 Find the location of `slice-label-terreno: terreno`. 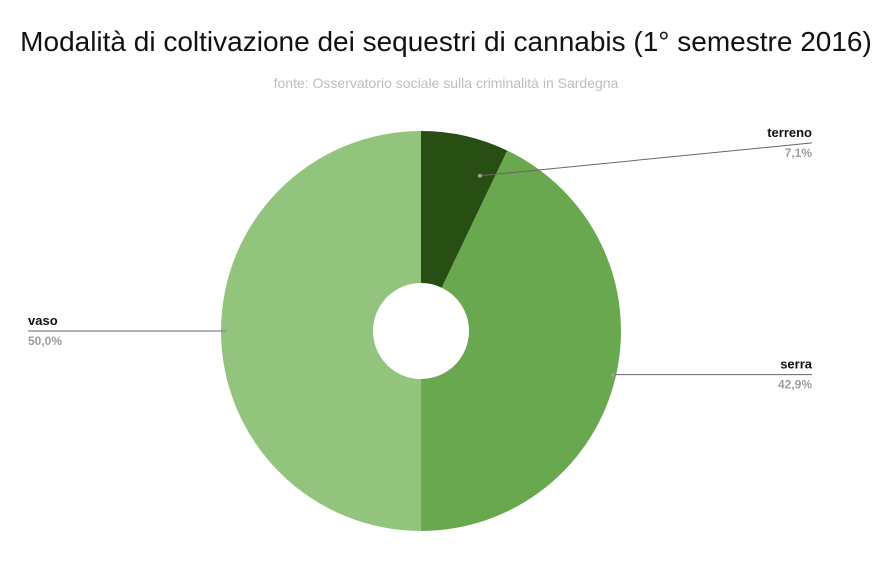

slice-label-terreno: terreno is located at coordinates (789, 132).